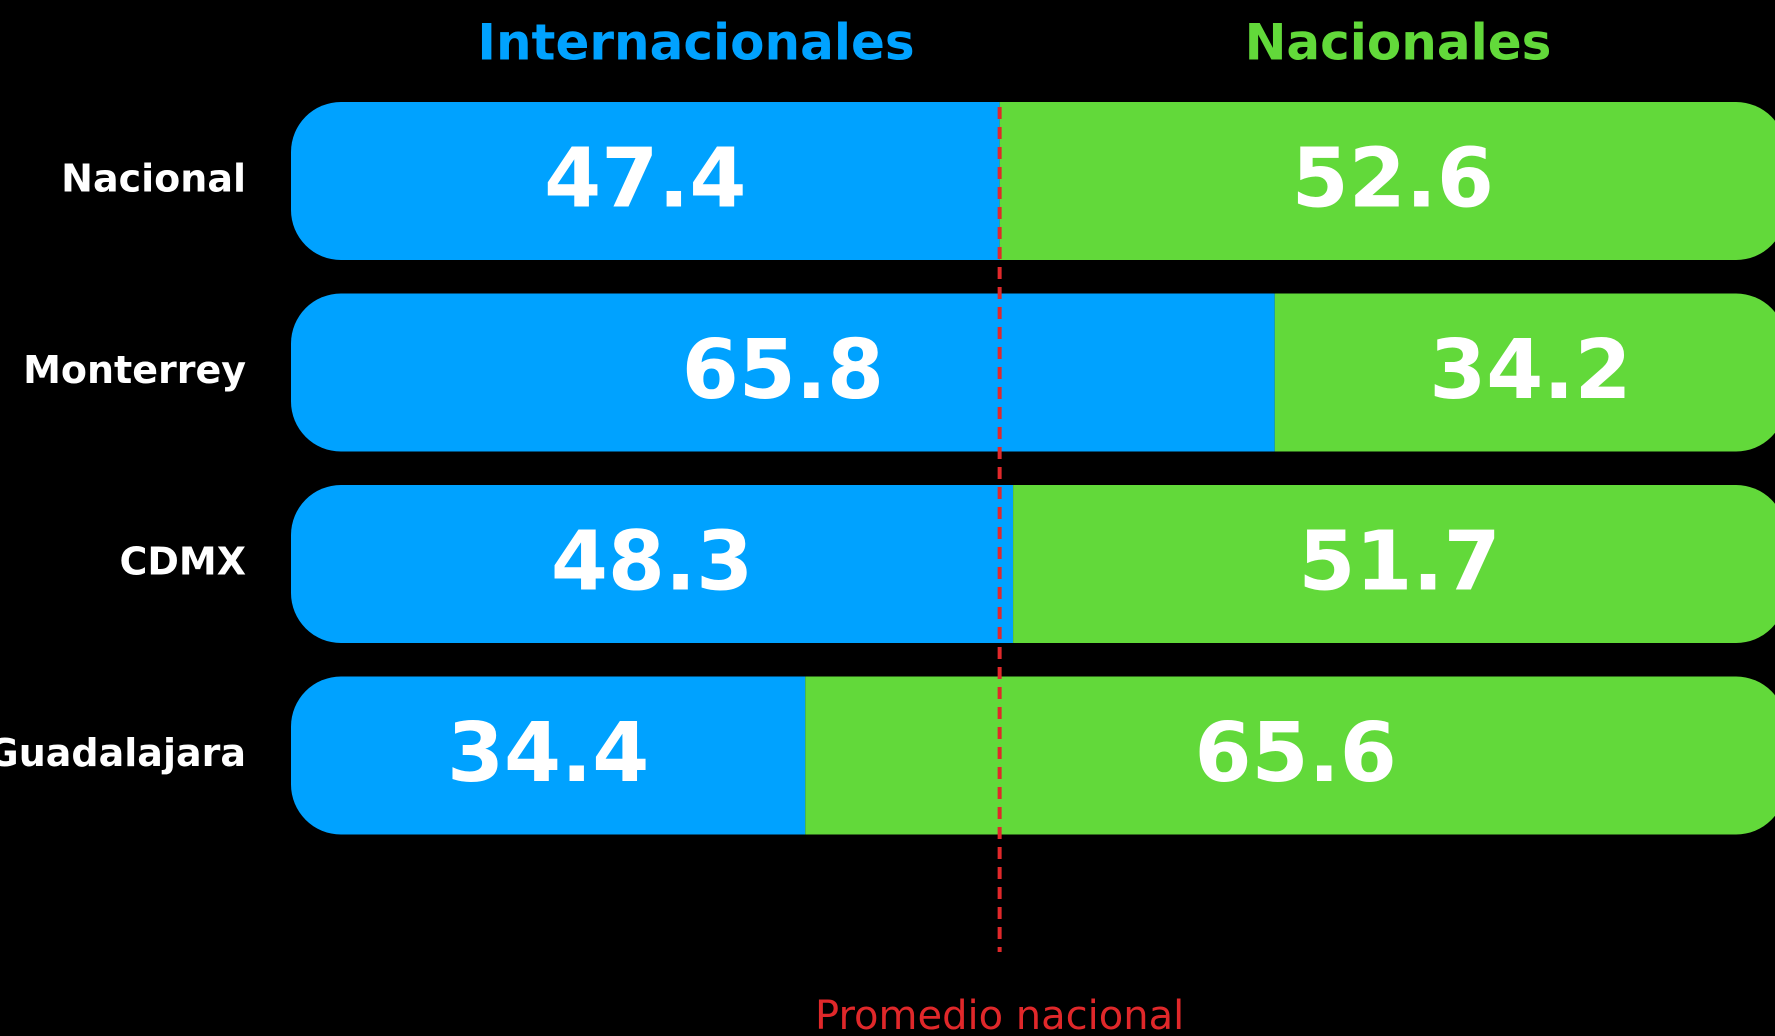 Image resolution: width=1775 pixels, height=1036 pixels. What do you see at coordinates (695, 43) in the screenshot?
I see `legend-label: Internacionales` at bounding box center [695, 43].